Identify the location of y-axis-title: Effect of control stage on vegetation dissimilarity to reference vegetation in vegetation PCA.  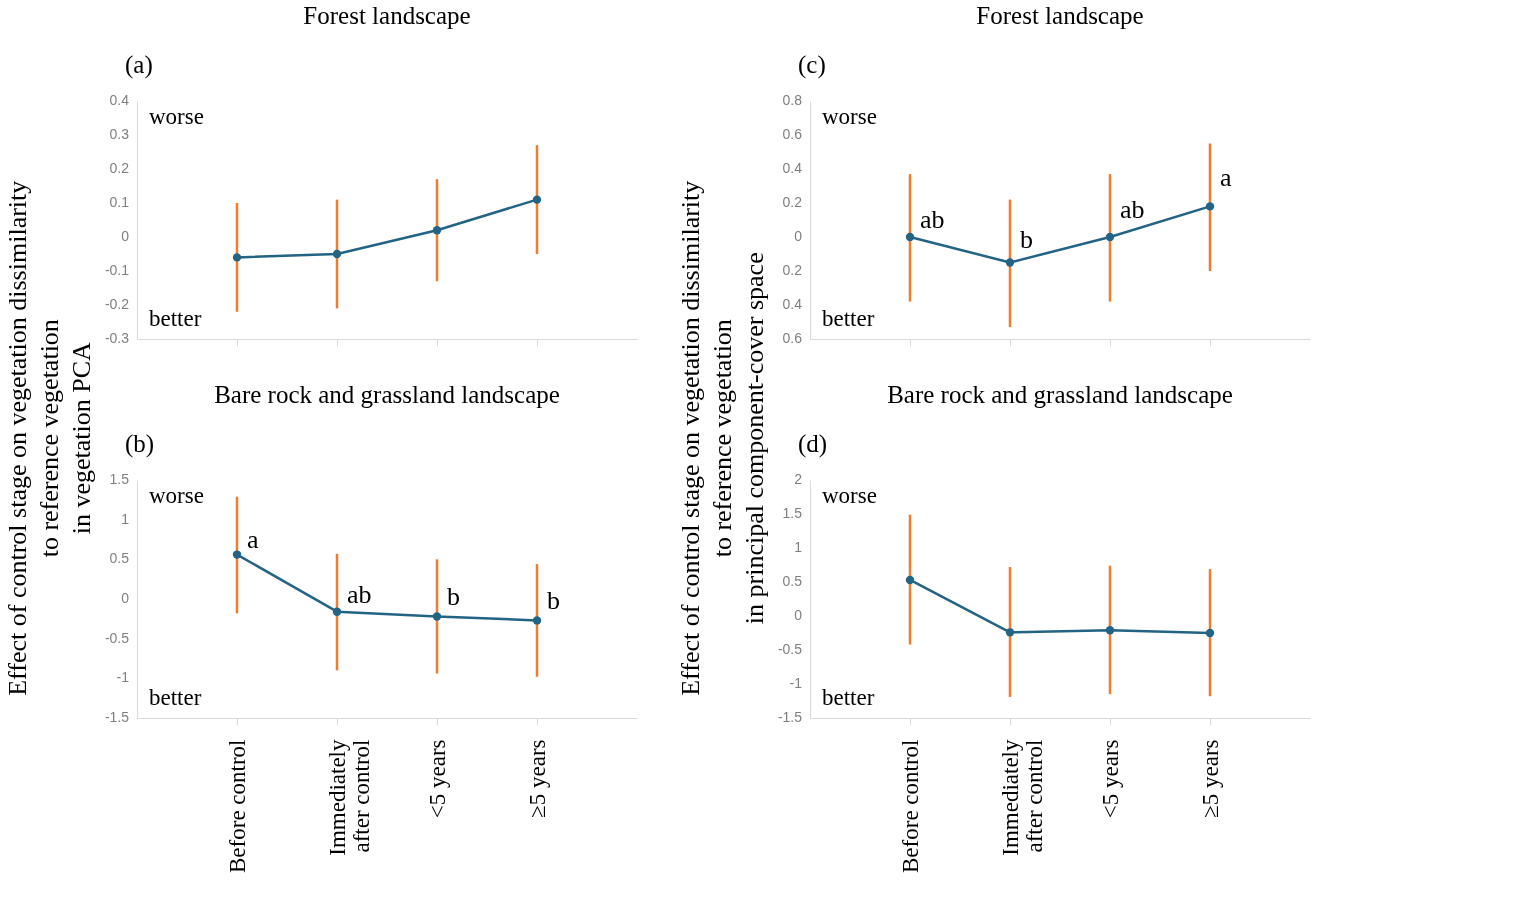
(49, 438).